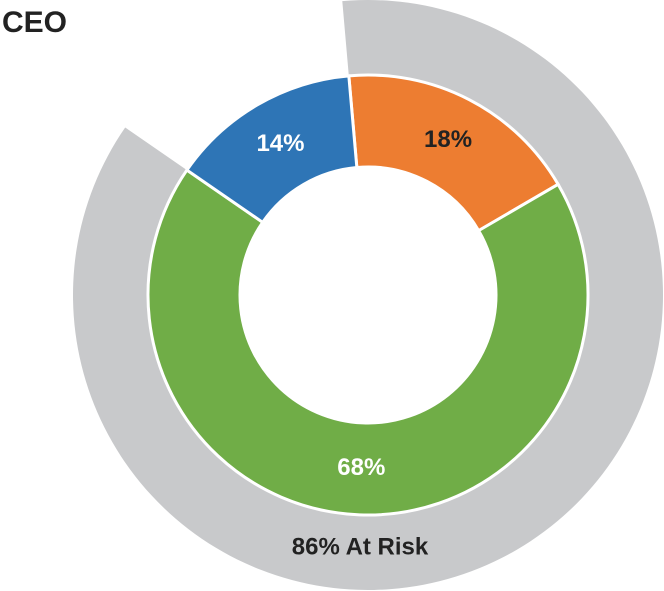  What do you see at coordinates (448, 139) in the screenshot?
I see `value-label: 18%` at bounding box center [448, 139].